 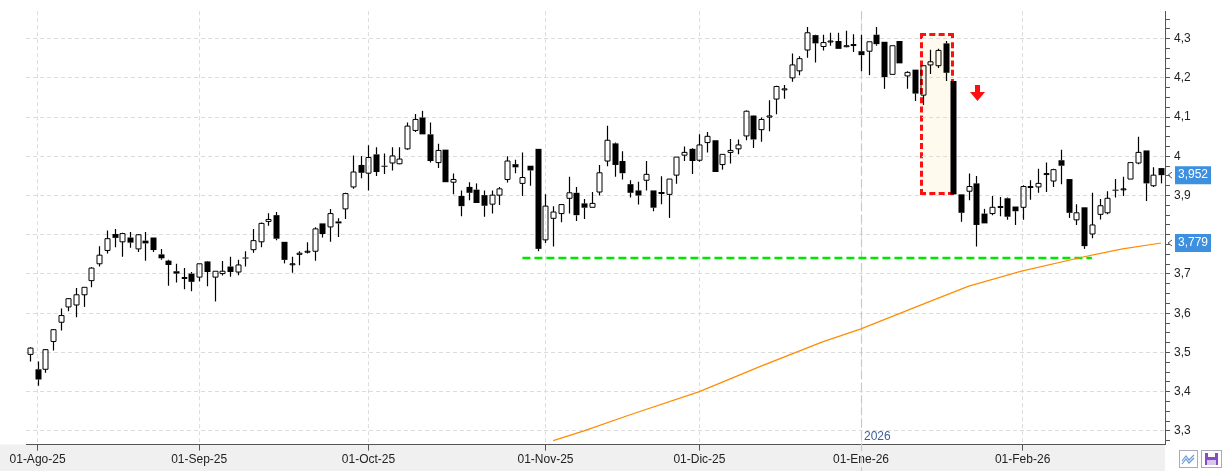 I want to click on y-tick-label: 3,9, so click(x=1183, y=194).